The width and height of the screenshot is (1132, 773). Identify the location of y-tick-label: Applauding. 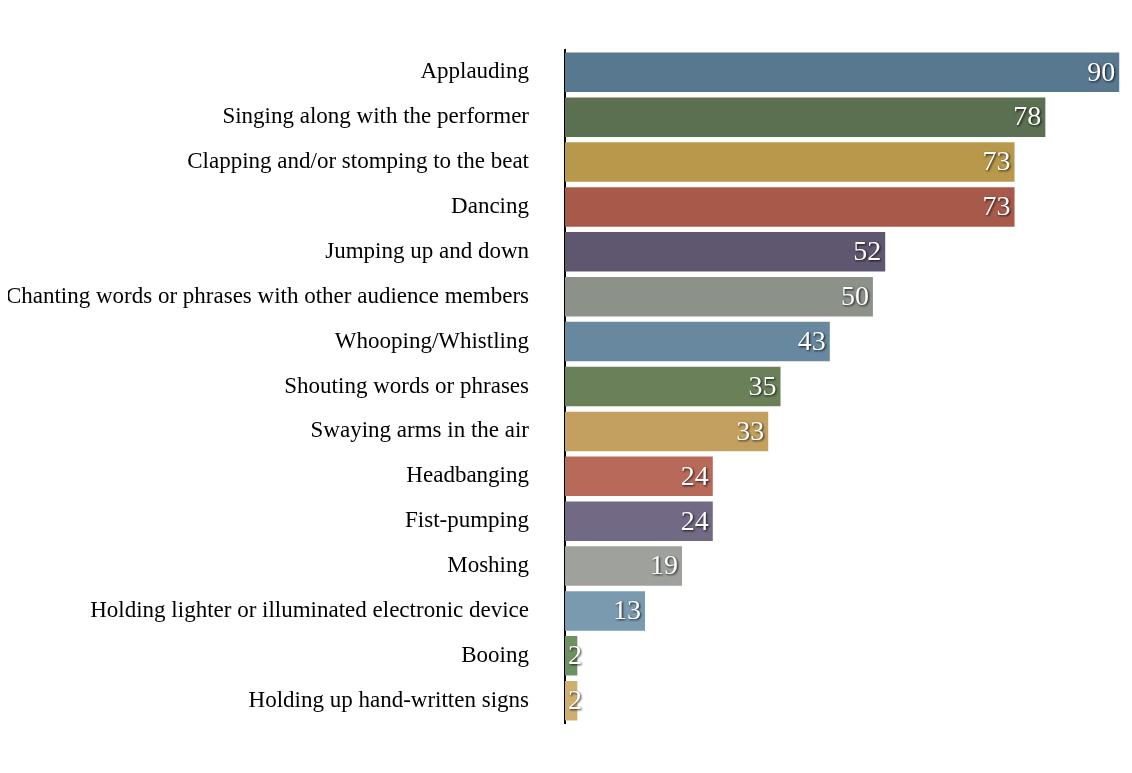
(475, 71).